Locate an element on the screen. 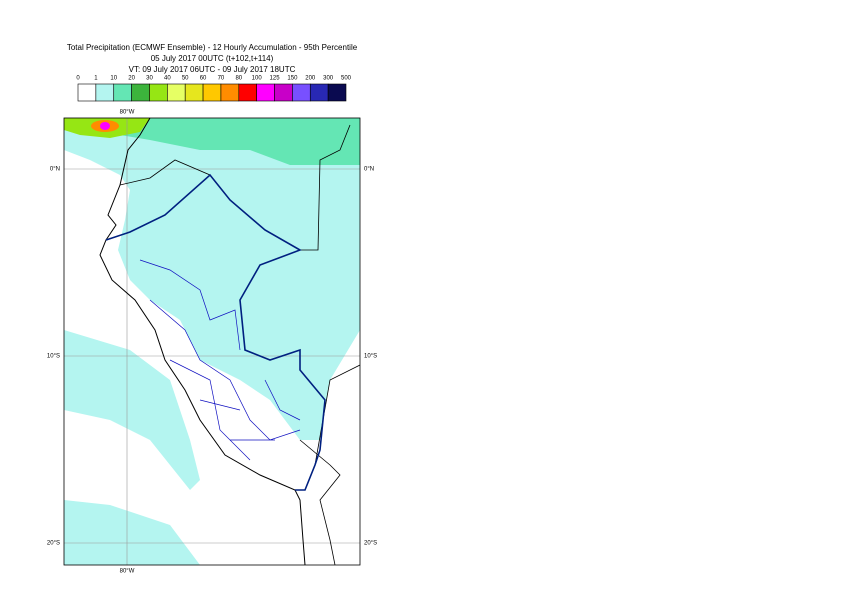 The width and height of the screenshot is (842, 596). legend-label: 125 is located at coordinates (275, 79).